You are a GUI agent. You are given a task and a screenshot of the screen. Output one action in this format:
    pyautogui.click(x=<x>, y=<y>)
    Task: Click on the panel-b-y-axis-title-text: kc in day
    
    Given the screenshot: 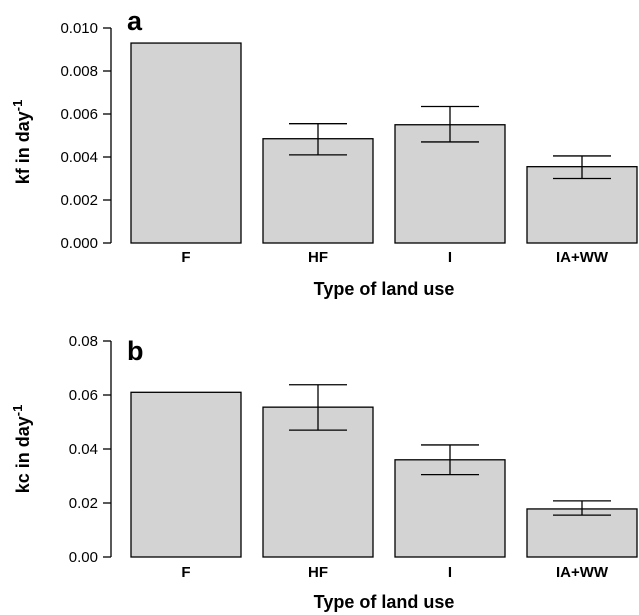 What is the action you would take?
    pyautogui.click(x=23, y=454)
    